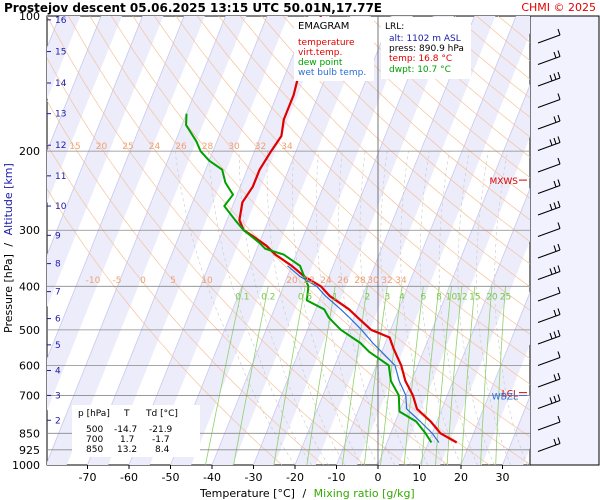 The height and width of the screenshot is (500, 600). Describe the element at coordinates (320, 53) in the screenshot. I see `legend-item-virt-temp: virt.temp.` at that location.